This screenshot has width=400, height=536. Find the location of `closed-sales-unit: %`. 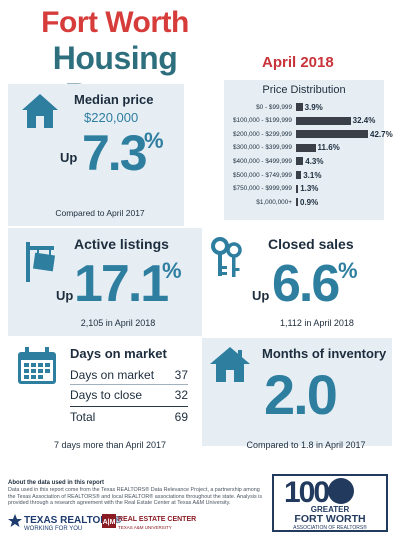

closed-sales-unit: % is located at coordinates (348, 270).